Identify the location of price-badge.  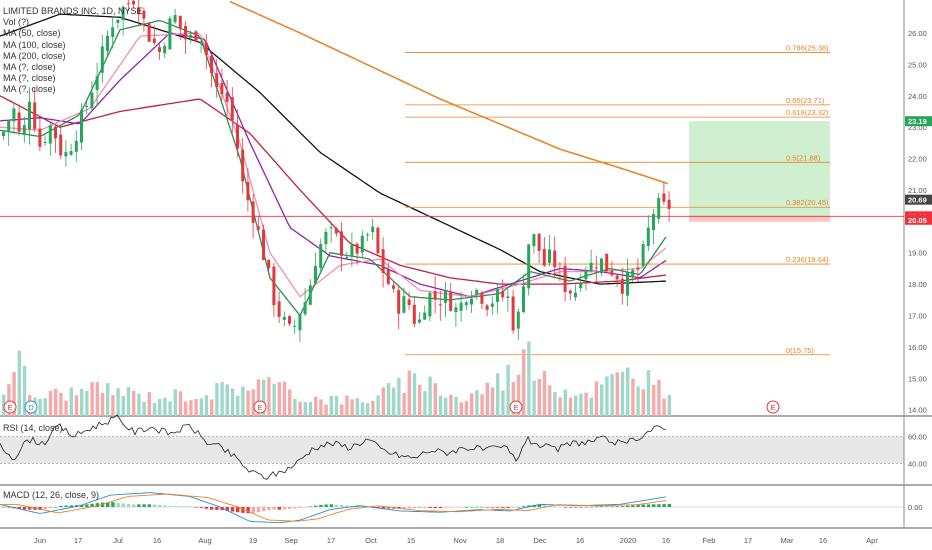
(918, 199).